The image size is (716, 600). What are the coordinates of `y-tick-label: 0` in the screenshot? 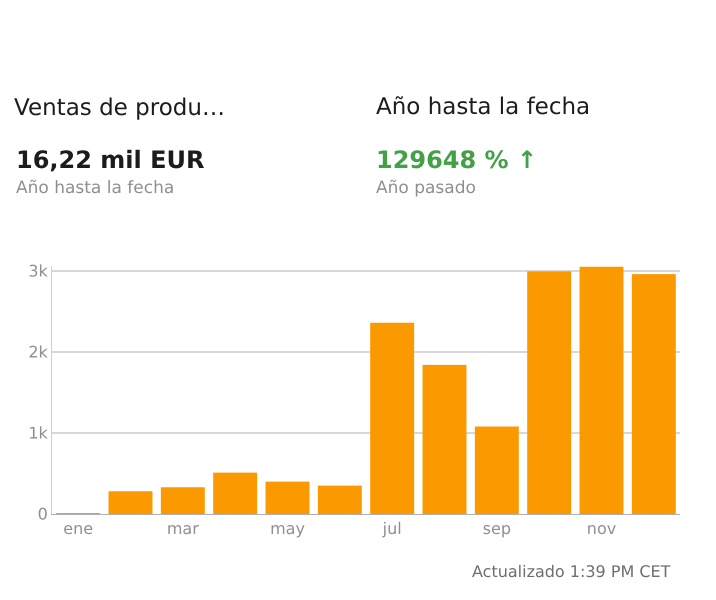 It's located at (43, 514).